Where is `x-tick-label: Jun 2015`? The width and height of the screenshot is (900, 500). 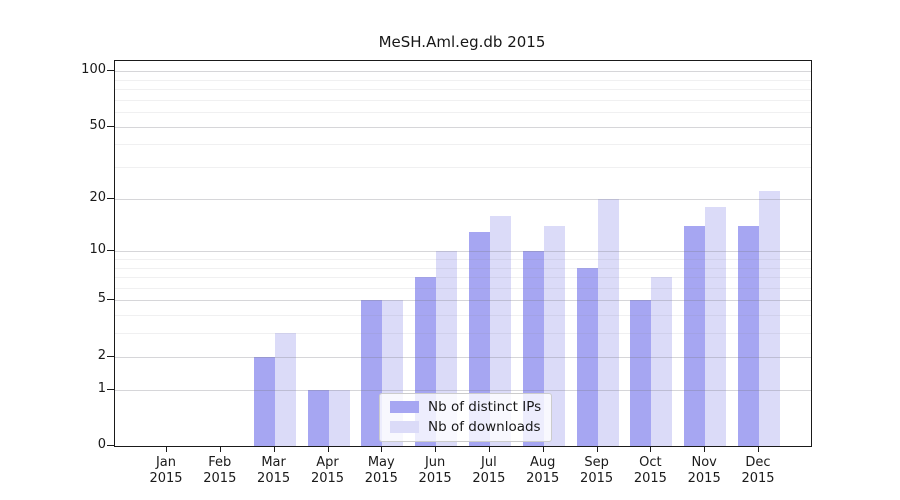 x-tick-label: Jun 2015 is located at coordinates (435, 470).